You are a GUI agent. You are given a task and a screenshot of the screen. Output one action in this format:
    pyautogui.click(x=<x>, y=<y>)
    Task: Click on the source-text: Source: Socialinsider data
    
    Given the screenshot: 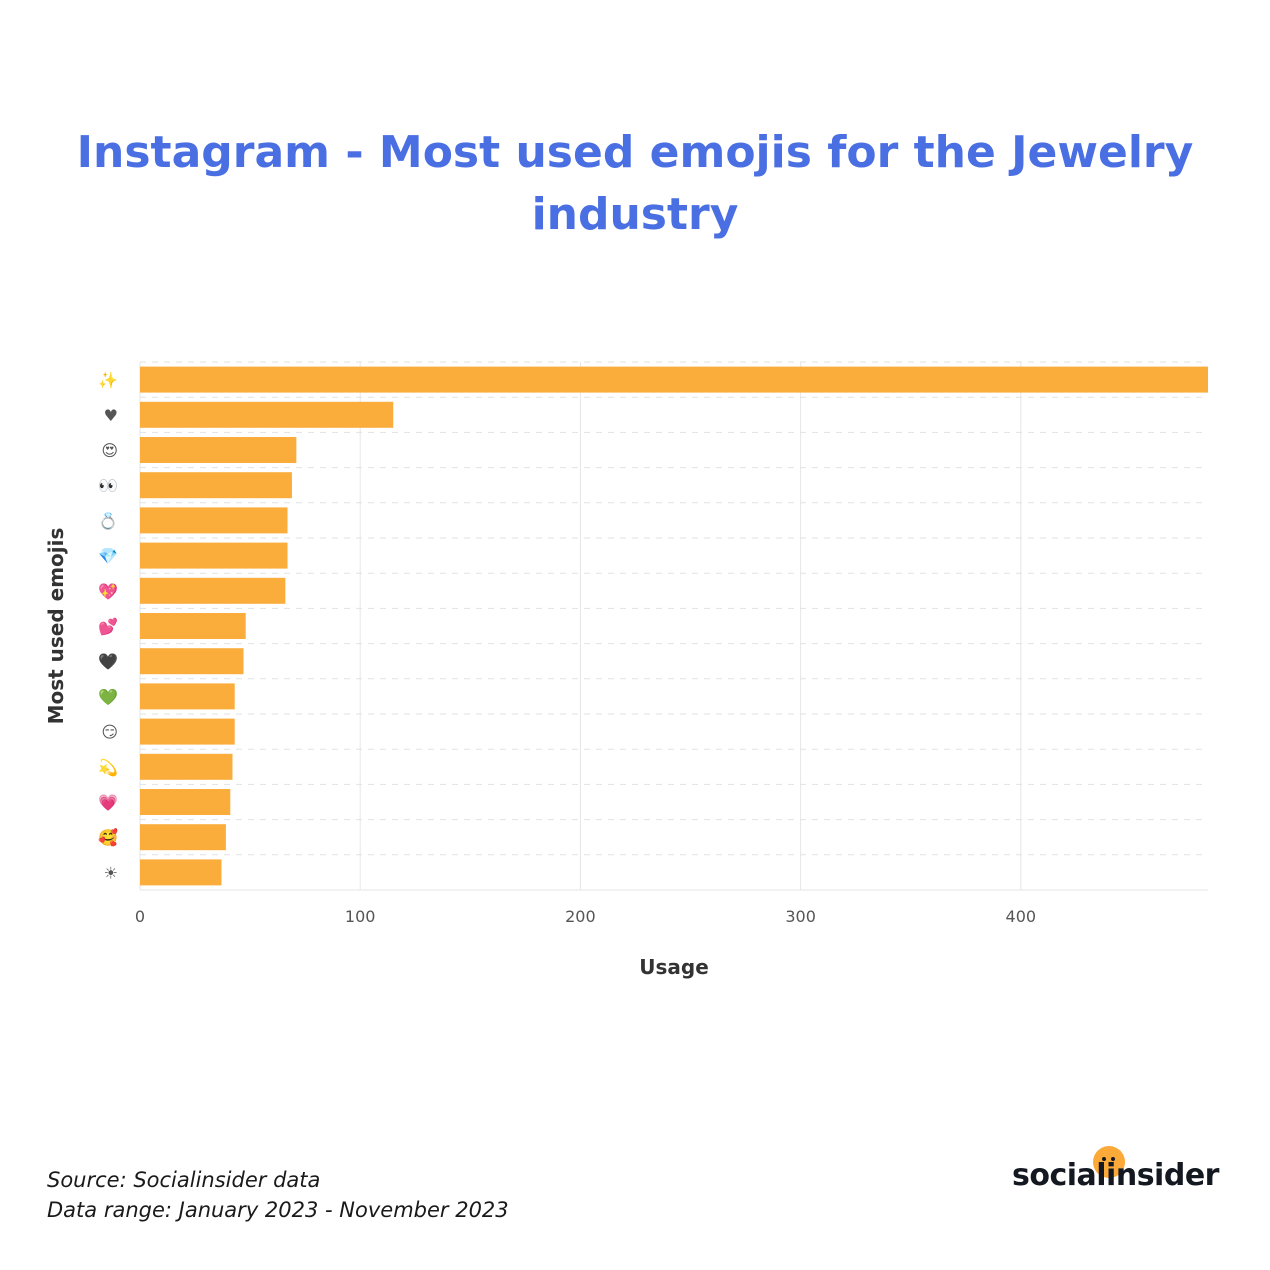 What is the action you would take?
    pyautogui.click(x=184, y=1180)
    